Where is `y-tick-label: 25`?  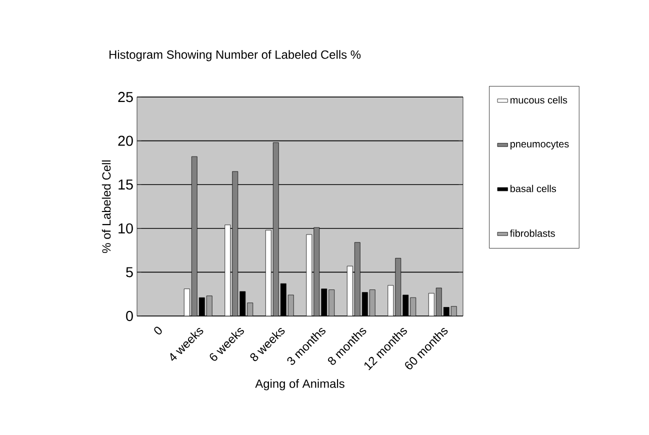 y-tick-label: 25 is located at coordinates (125, 97).